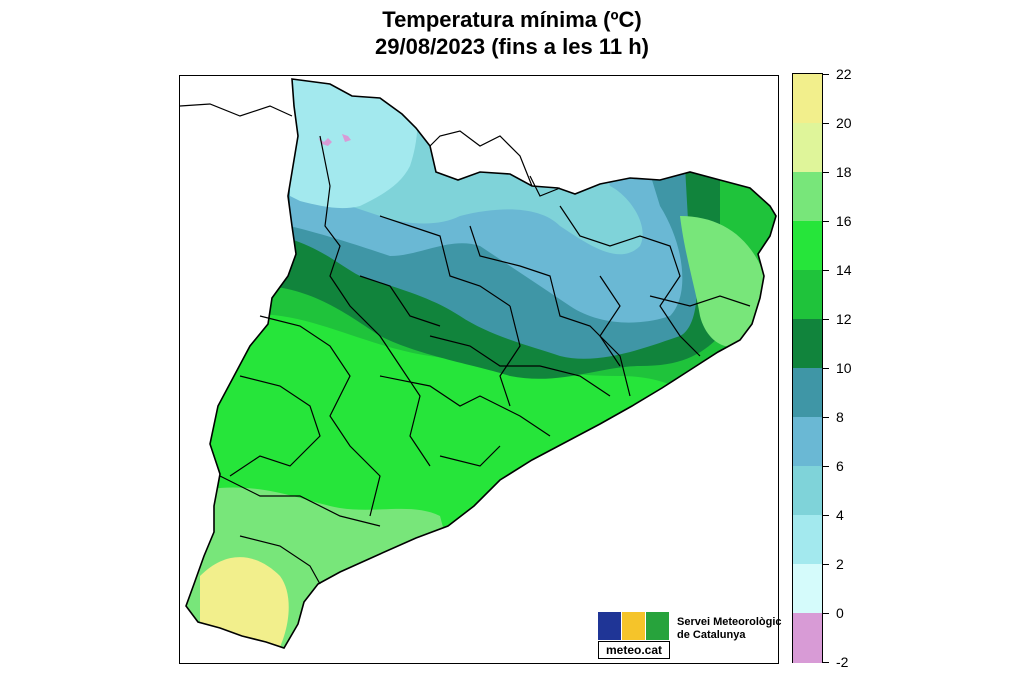  Describe the element at coordinates (844, 74) in the screenshot. I see `colorbar-label: 22` at that location.